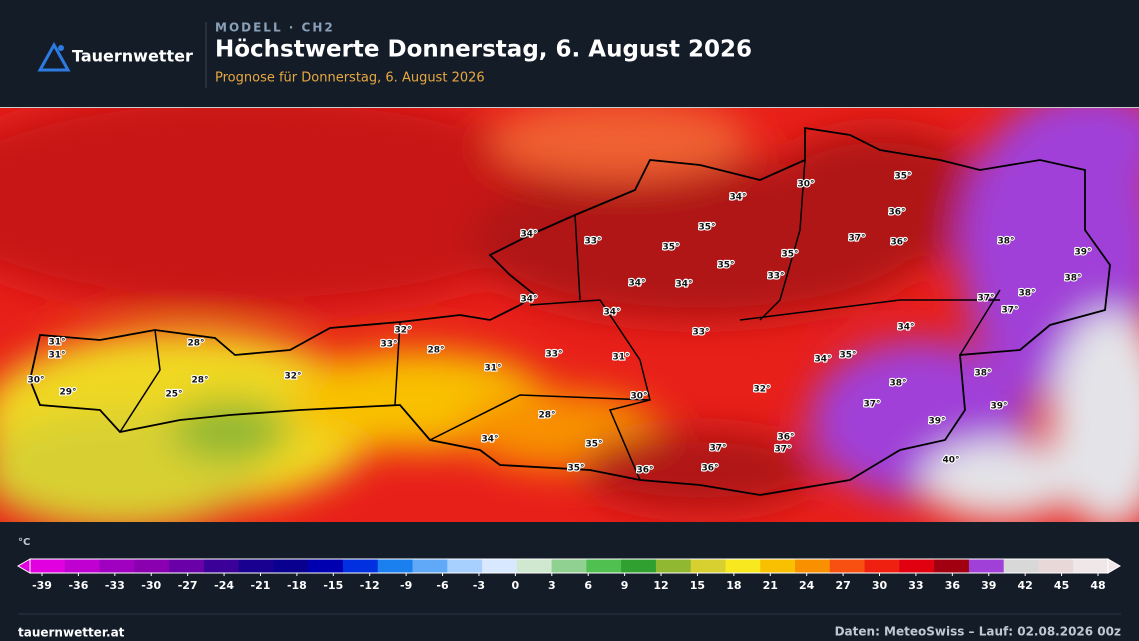 Image resolution: width=1139 pixels, height=641 pixels. Describe the element at coordinates (1114, 566) in the screenshot. I see `legend-arrow-right` at that location.